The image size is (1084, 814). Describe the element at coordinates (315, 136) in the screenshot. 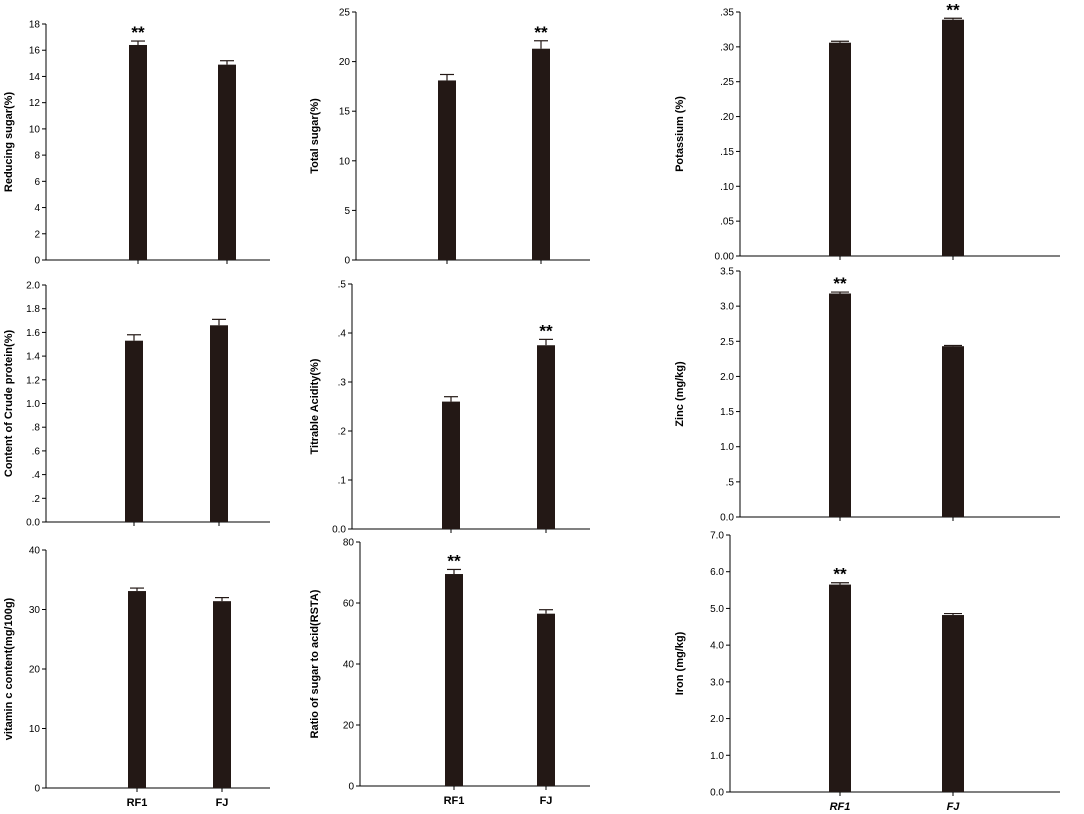

I see `y-axis-label: Total sugar(%)` at that location.